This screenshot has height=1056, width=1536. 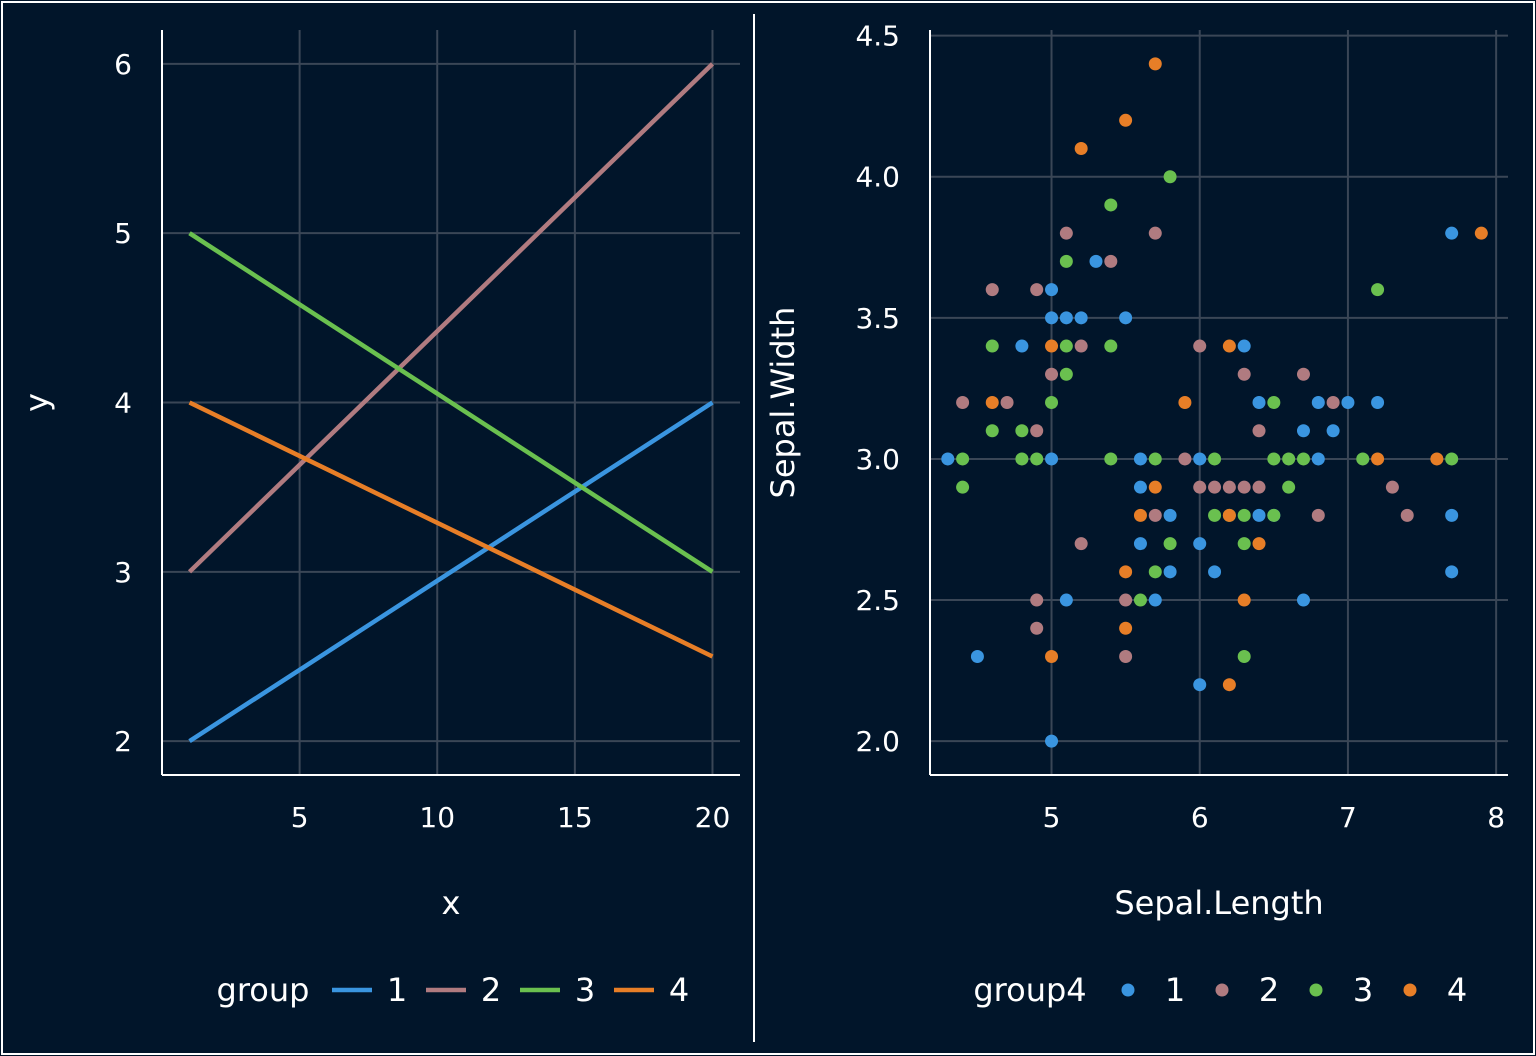 What do you see at coordinates (783, 403) in the screenshot?
I see `y-axis-label: Sepal.Width` at bounding box center [783, 403].